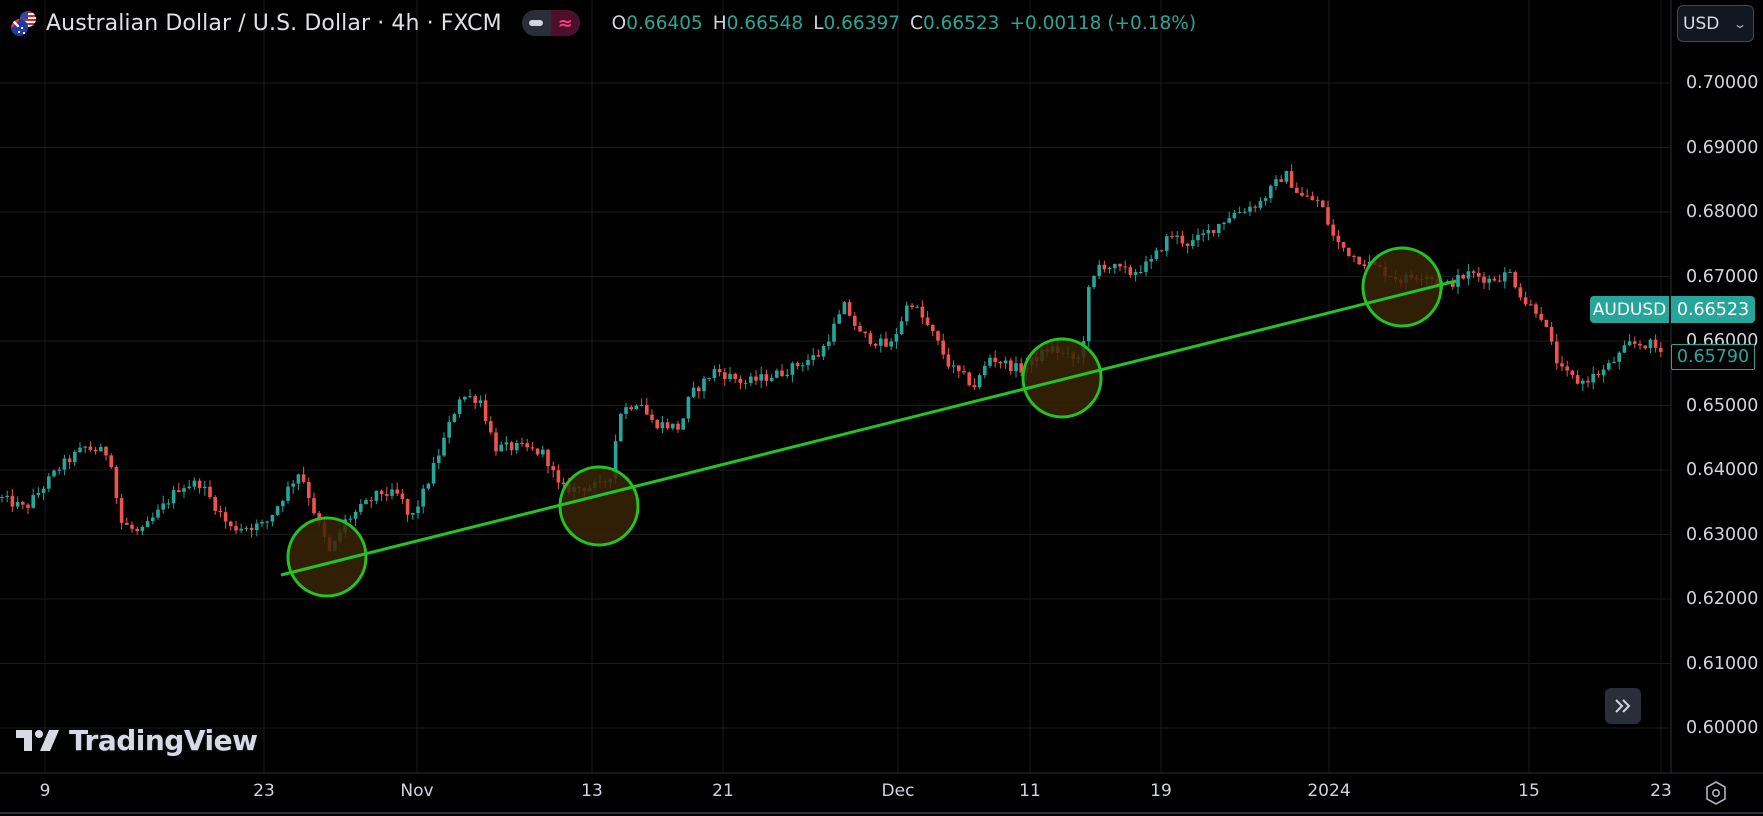 Image resolution: width=1763 pixels, height=816 pixels. Describe the element at coordinates (1722, 83) in the screenshot. I see `price-axis-label: 0.70000` at that location.